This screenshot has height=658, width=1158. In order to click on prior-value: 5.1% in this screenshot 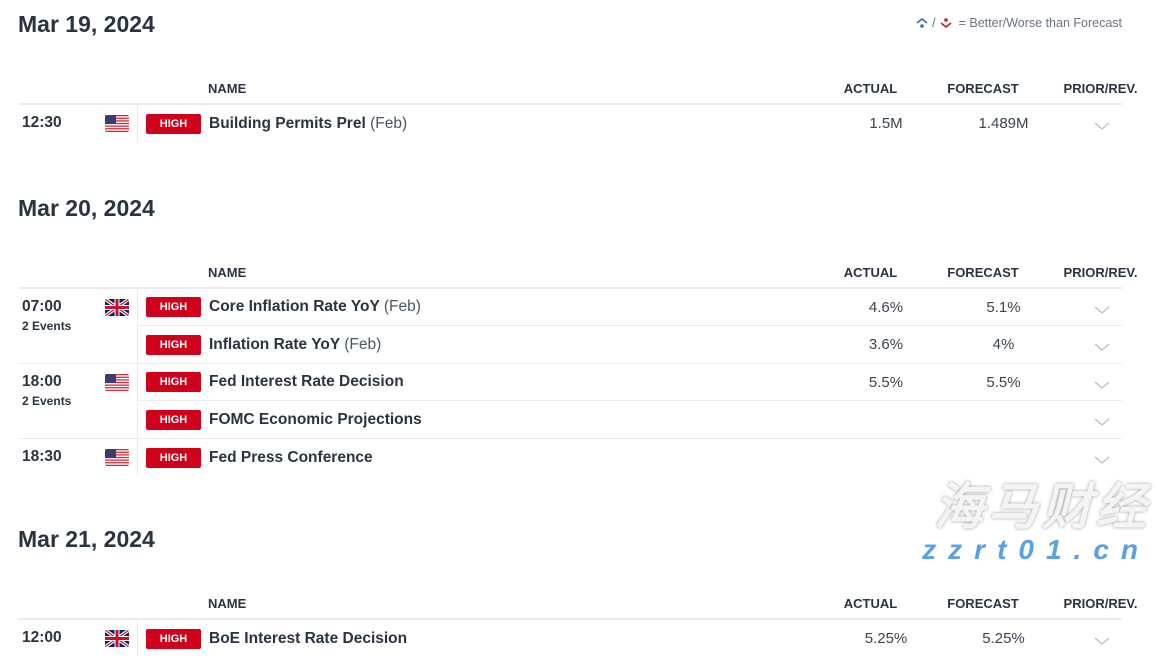, I will do `click(1003, 307)`.